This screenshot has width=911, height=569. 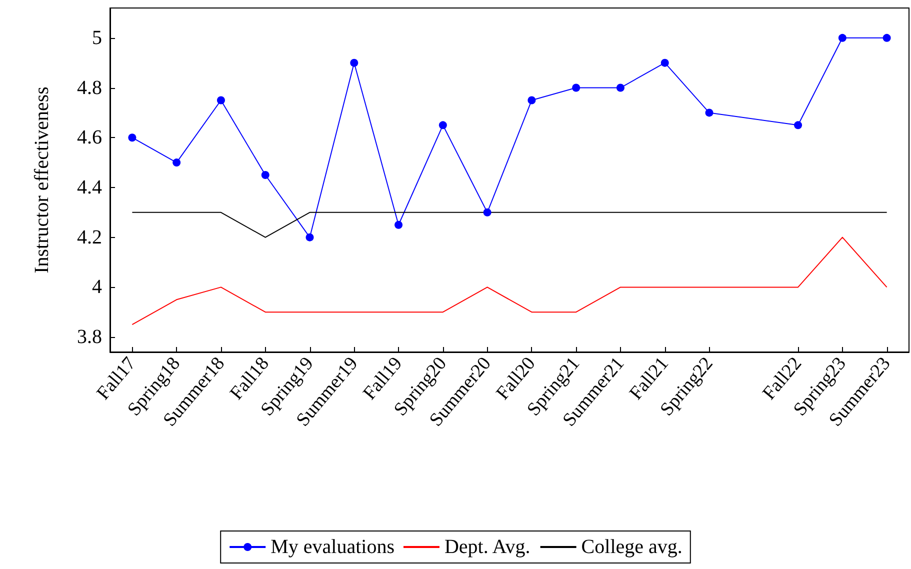 What do you see at coordinates (487, 547) in the screenshot?
I see `legend-label: Dept. Avg.` at bounding box center [487, 547].